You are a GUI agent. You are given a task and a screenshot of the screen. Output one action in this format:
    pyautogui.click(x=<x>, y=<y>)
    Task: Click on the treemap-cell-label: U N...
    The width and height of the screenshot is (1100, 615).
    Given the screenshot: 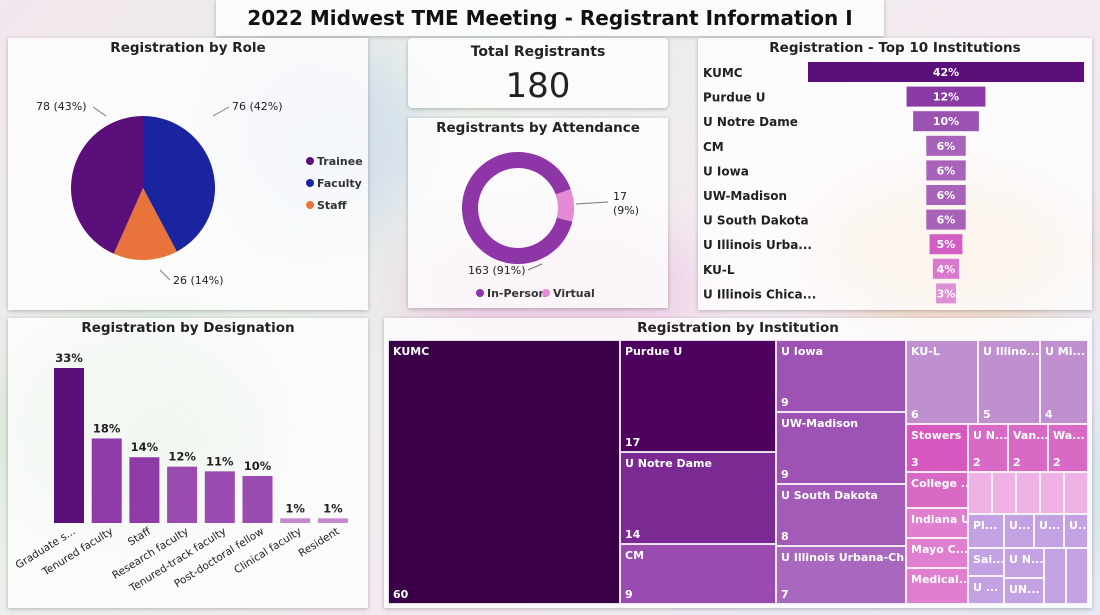 What is the action you would take?
    pyautogui.click(x=1026, y=559)
    